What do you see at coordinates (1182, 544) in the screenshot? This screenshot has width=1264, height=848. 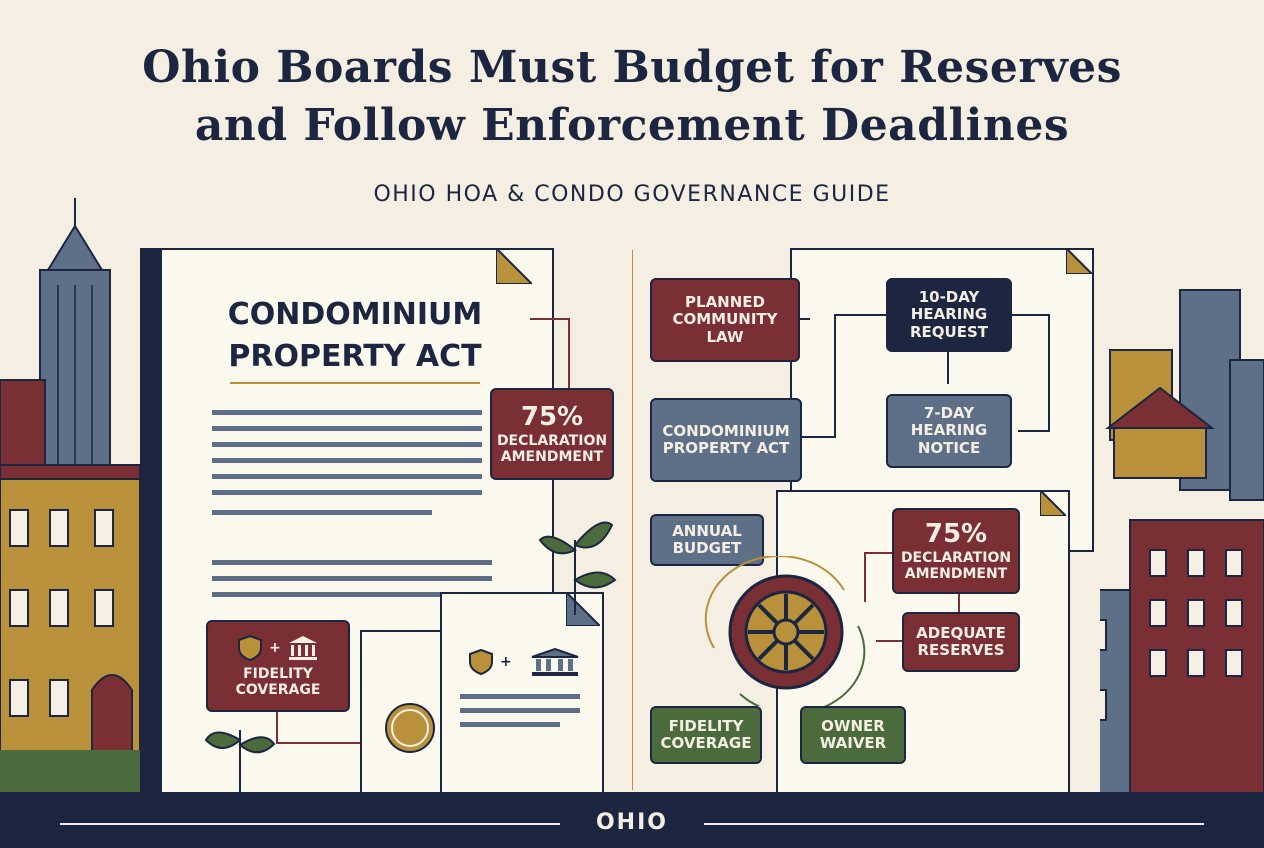 I see `right-cityscape` at bounding box center [1182, 544].